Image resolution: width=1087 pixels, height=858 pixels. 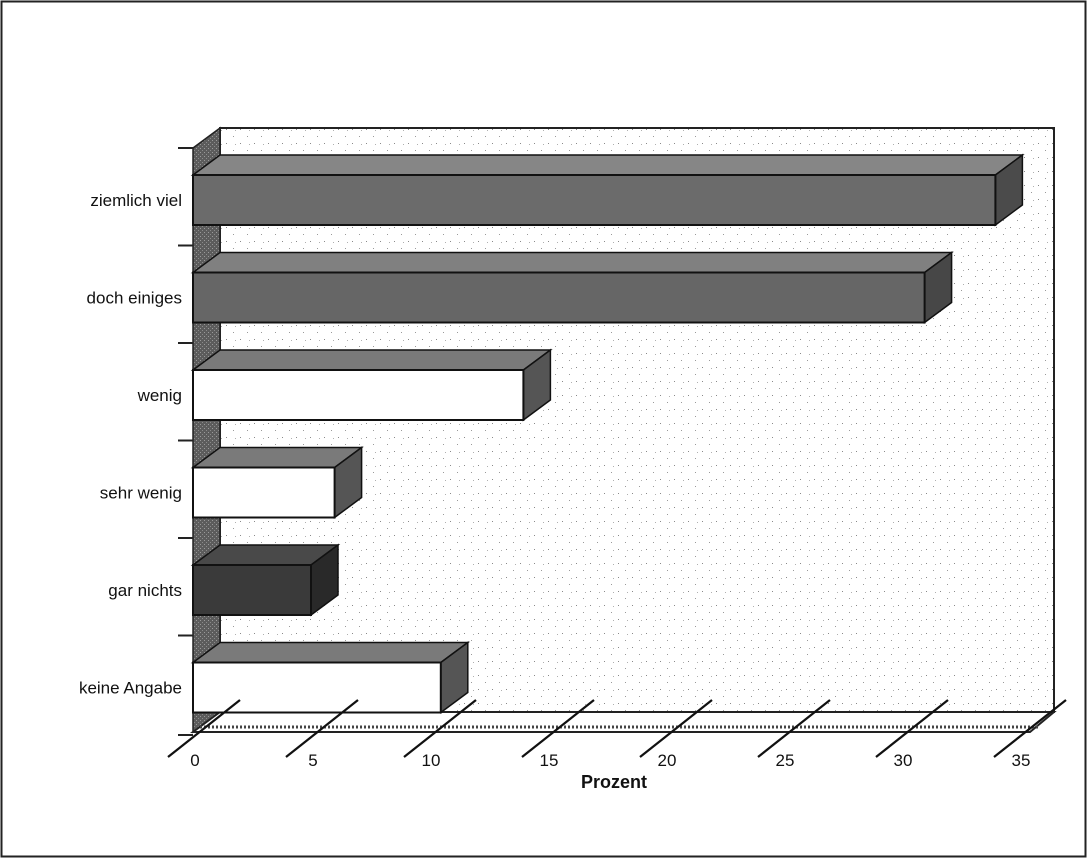 What do you see at coordinates (903, 760) in the screenshot?
I see `x-tick-label: 30` at bounding box center [903, 760].